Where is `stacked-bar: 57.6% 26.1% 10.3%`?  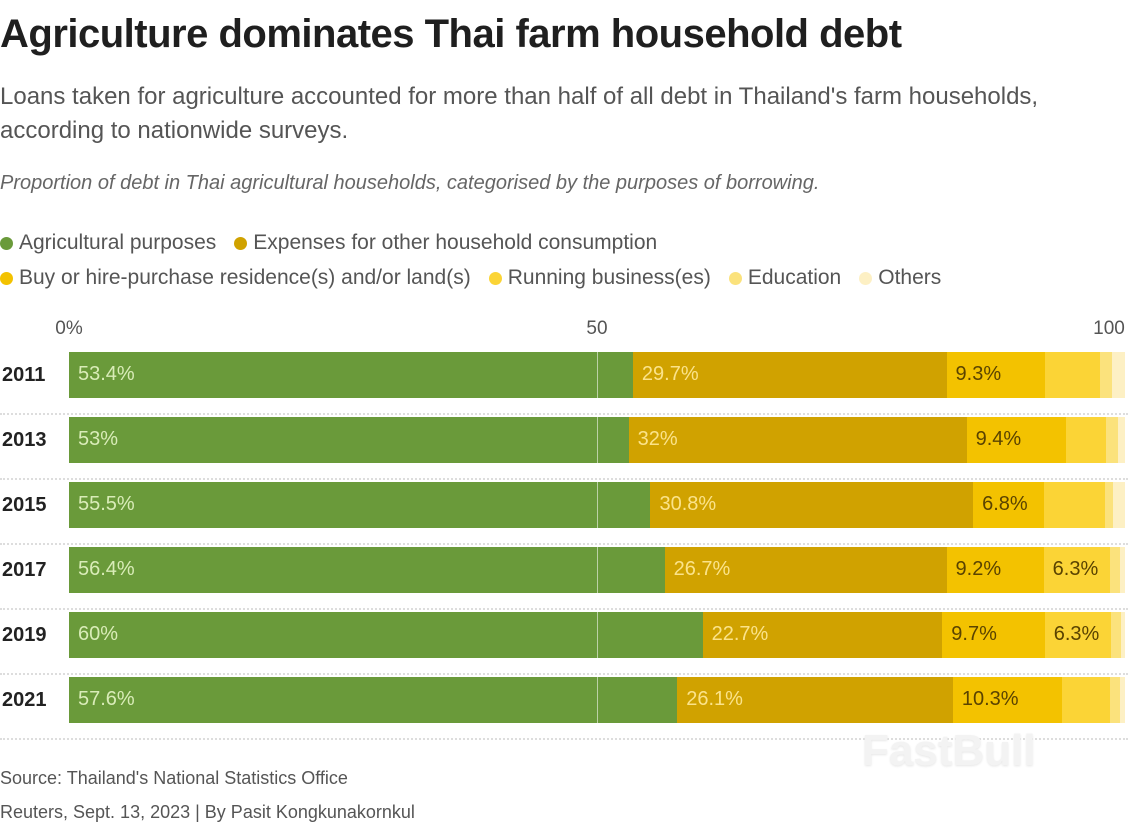
stacked-bar: 57.6% 26.1% 10.3% is located at coordinates (597, 700).